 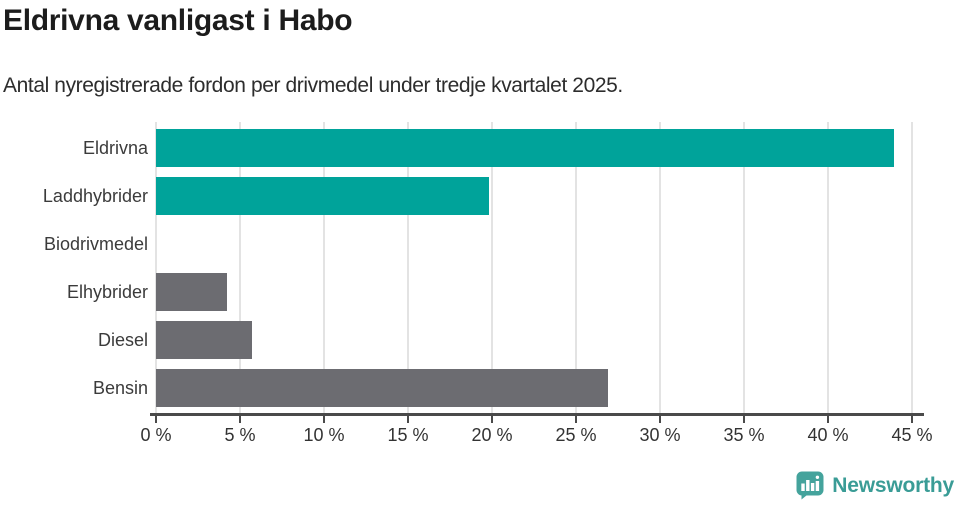 I want to click on newsworthy-logo-text: Newsworthy, so click(x=893, y=485).